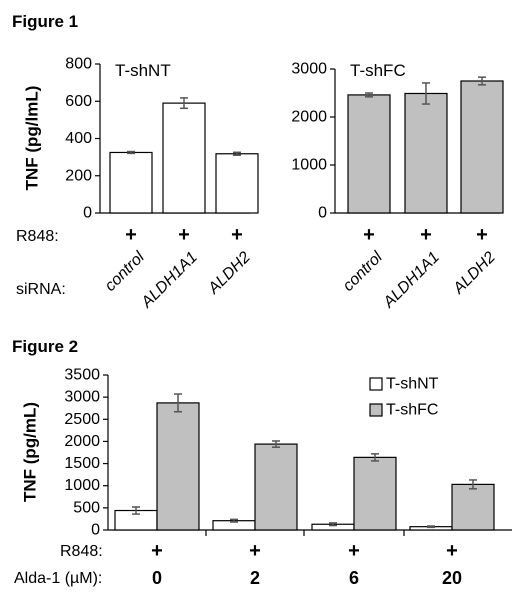 The width and height of the screenshot is (520, 601). I want to click on y-tick-label-fig2: 2000, so click(82, 441).